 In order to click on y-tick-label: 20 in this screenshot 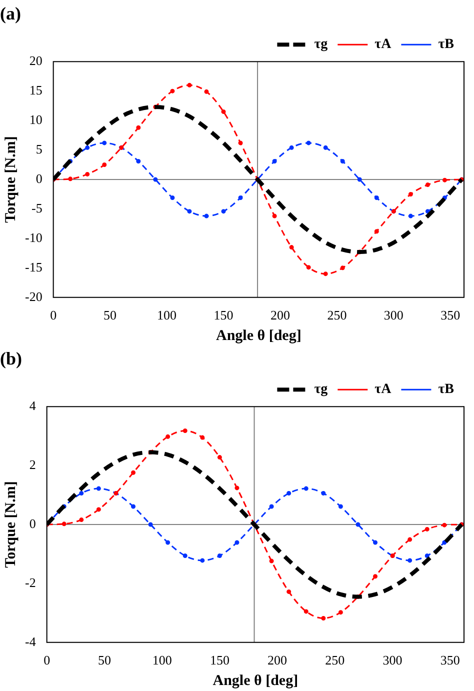, I will do `click(35, 60)`.